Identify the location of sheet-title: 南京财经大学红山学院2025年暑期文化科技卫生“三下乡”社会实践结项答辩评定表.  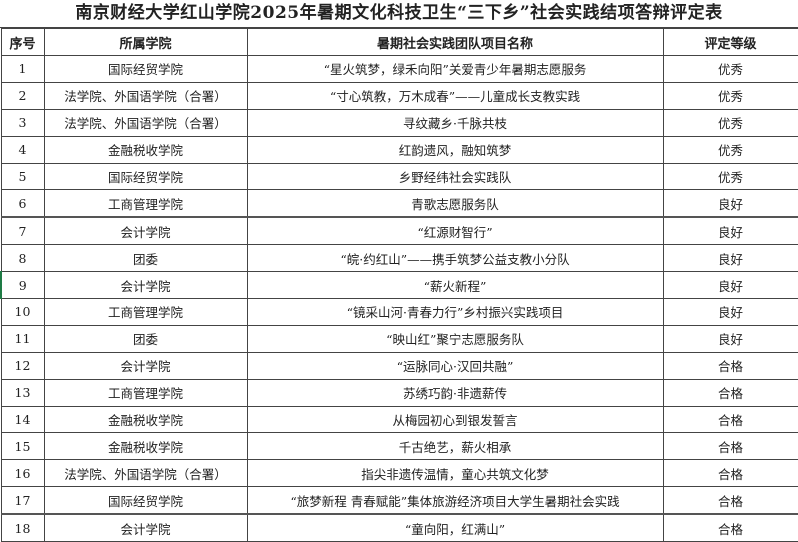
(399, 14).